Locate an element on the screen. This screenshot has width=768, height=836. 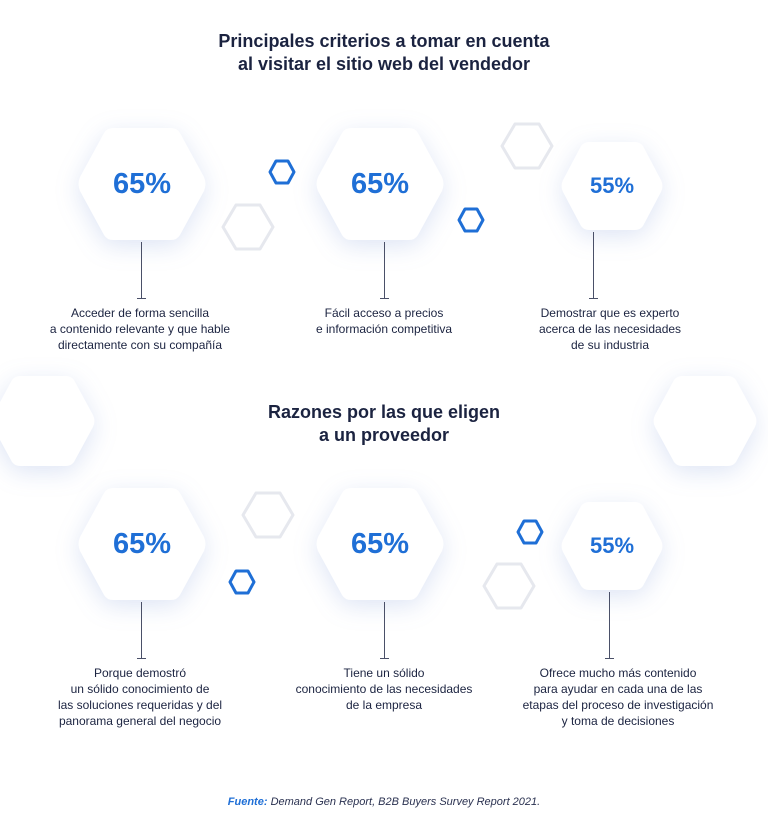
section1-title-line1: Principales criterios a tomar en cuenta is located at coordinates (384, 41).